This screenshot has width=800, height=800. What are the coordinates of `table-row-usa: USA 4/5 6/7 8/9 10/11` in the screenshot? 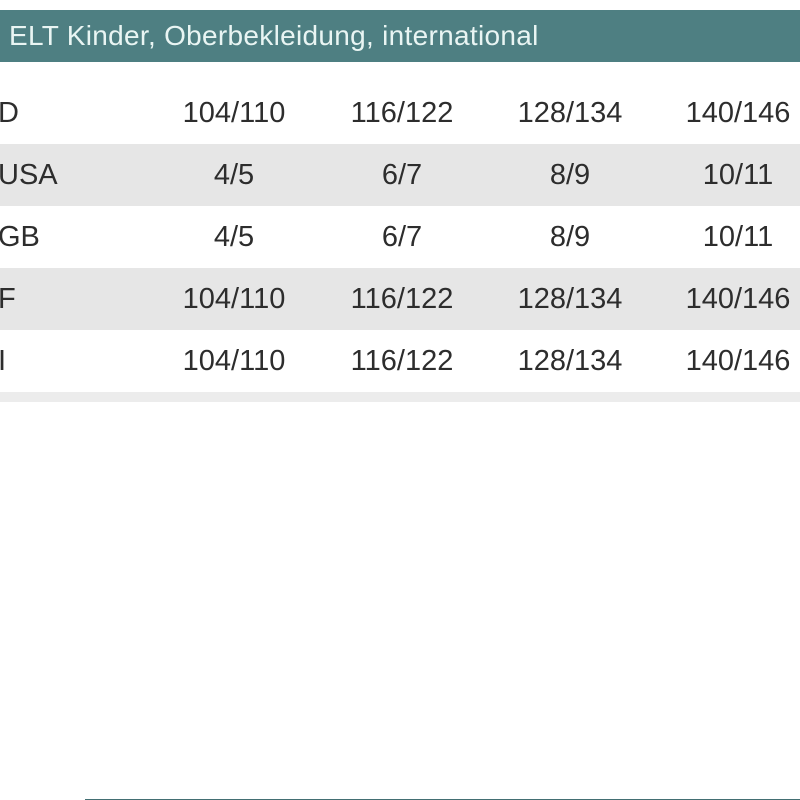 It's located at (400, 175).